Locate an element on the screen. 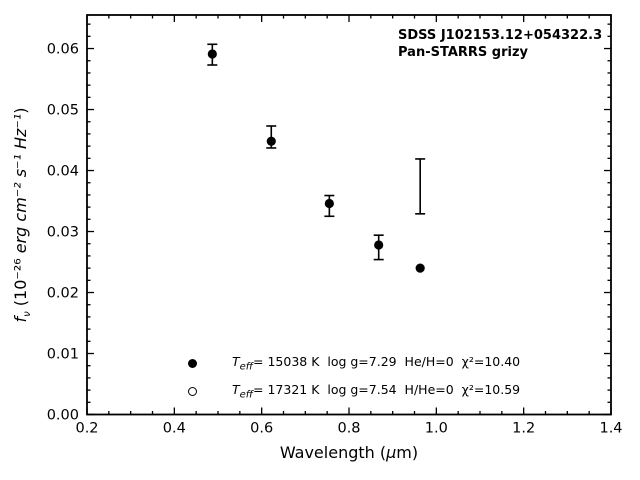 The height and width of the screenshot is (480, 640). legend-entry-2-params: = 17321 K log g=7.54 H/He=0 χ²=10.59 is located at coordinates (387, 389).